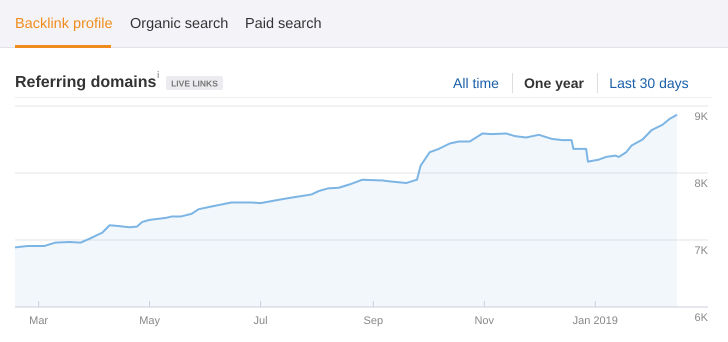  Describe the element at coordinates (554, 83) in the screenshot. I see `text: One year` at that location.